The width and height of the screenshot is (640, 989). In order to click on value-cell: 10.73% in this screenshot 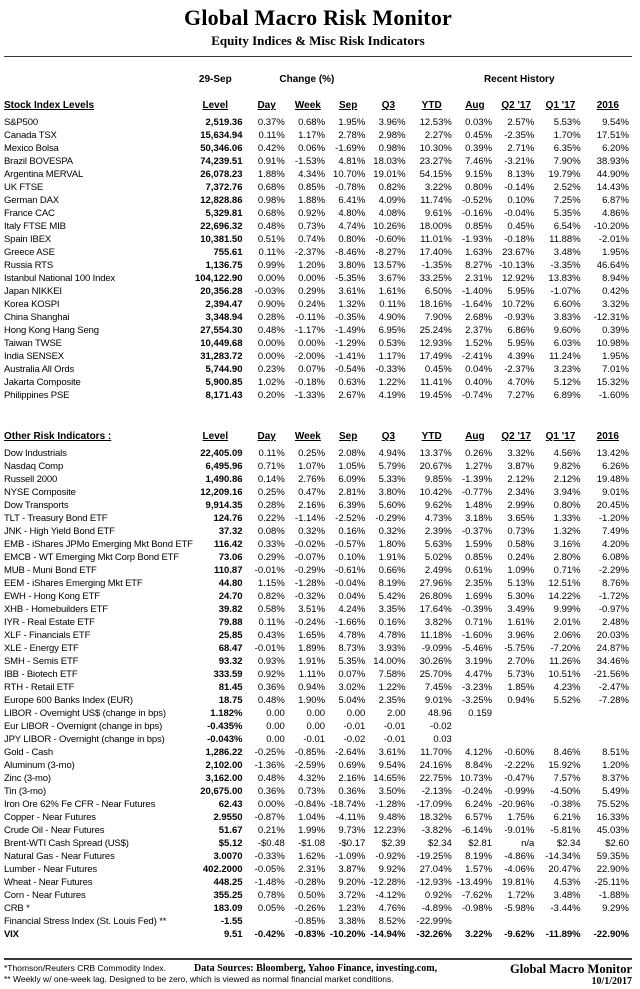, I will do `click(476, 778)`.